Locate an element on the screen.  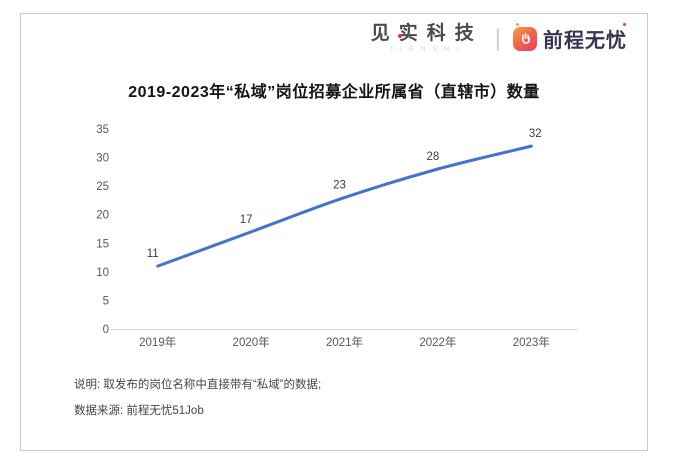
x-axis-label: 2022年 is located at coordinates (437, 342).